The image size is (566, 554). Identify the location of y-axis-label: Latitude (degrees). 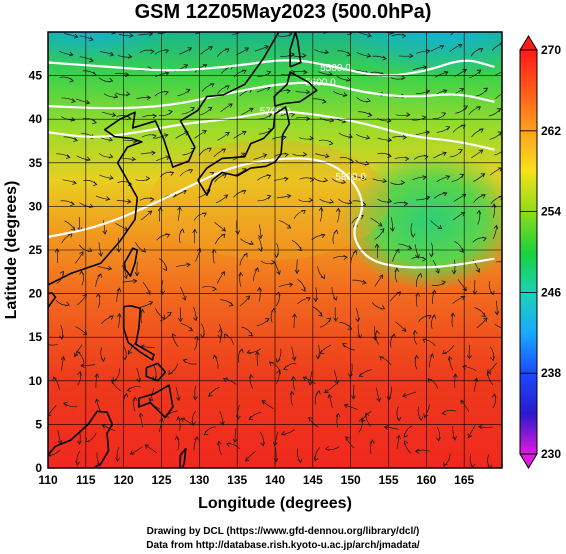
(11, 250).